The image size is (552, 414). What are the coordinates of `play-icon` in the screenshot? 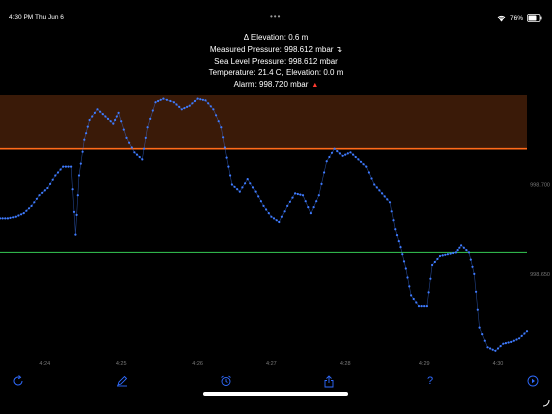 It's located at (533, 381).